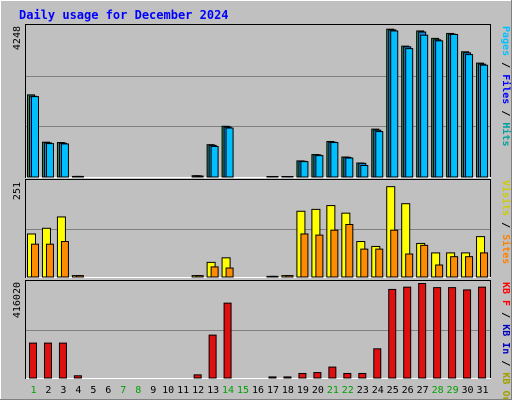  What do you see at coordinates (505, 41) in the screenshot?
I see `legend-pages: Pages` at bounding box center [505, 41].